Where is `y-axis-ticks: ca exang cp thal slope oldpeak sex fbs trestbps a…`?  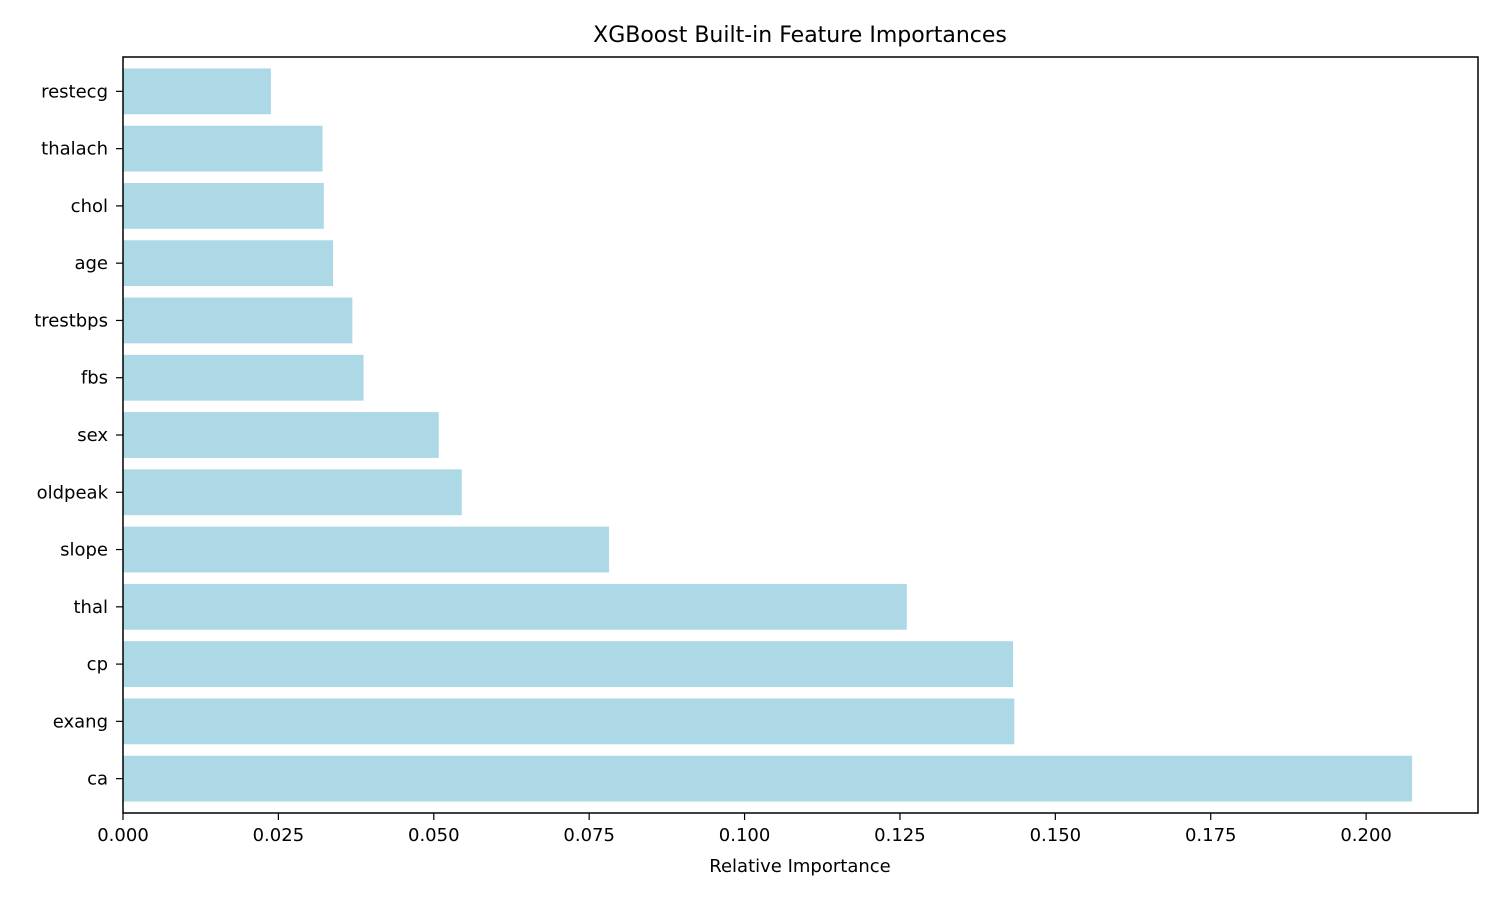
y-axis-ticks: ca exang cp thal slope oldpeak sex fbs trestbps a… is located at coordinates (78, 435).